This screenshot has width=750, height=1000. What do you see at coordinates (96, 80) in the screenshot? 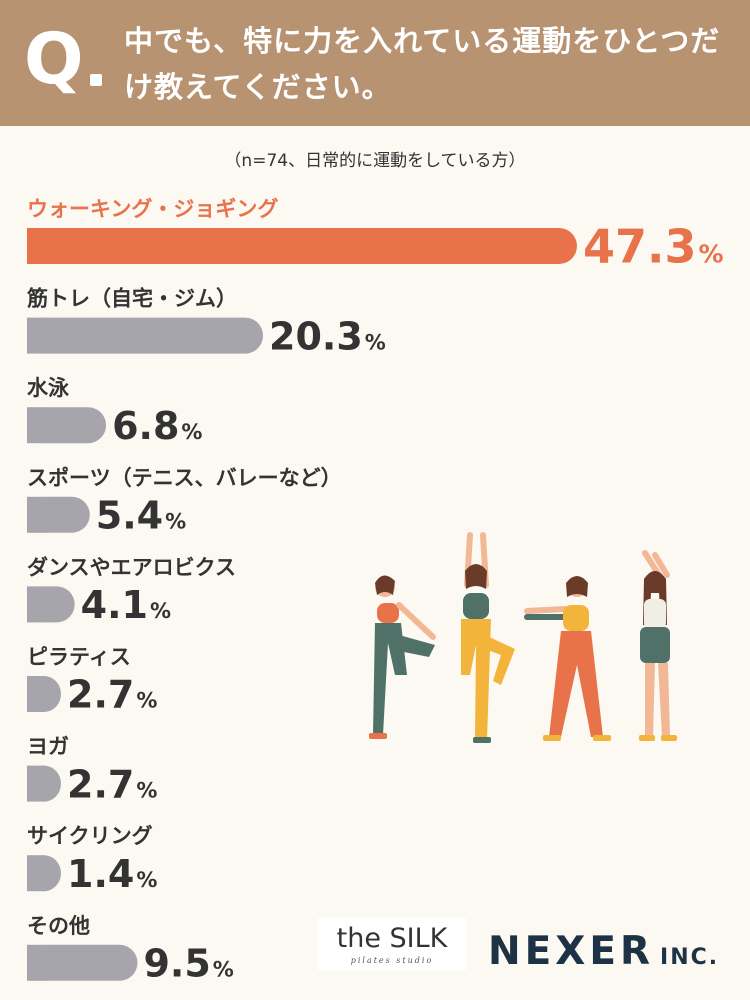
I see `q-dot` at bounding box center [96, 80].